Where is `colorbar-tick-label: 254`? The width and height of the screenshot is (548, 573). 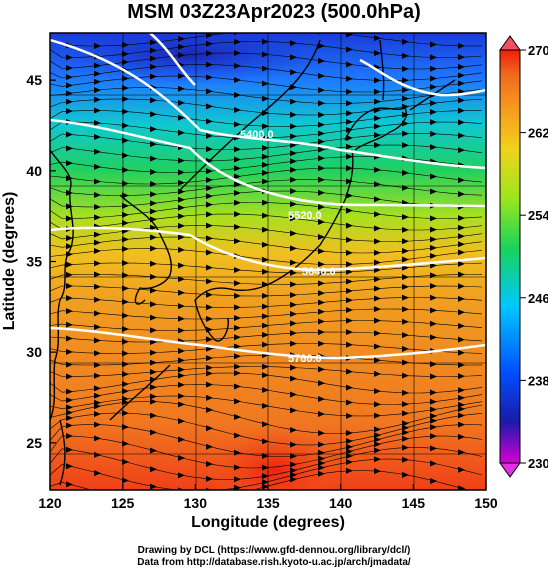
colorbar-tick-label: 254 is located at coordinates (538, 215).